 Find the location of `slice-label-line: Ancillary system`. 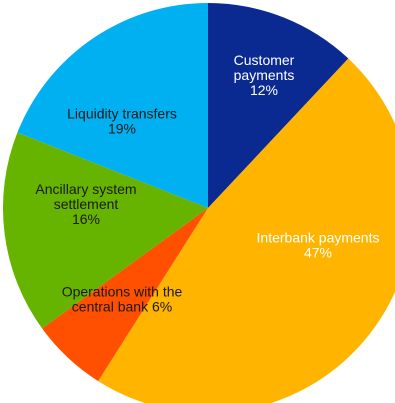

slice-label-line: Ancillary system is located at coordinates (85, 189).